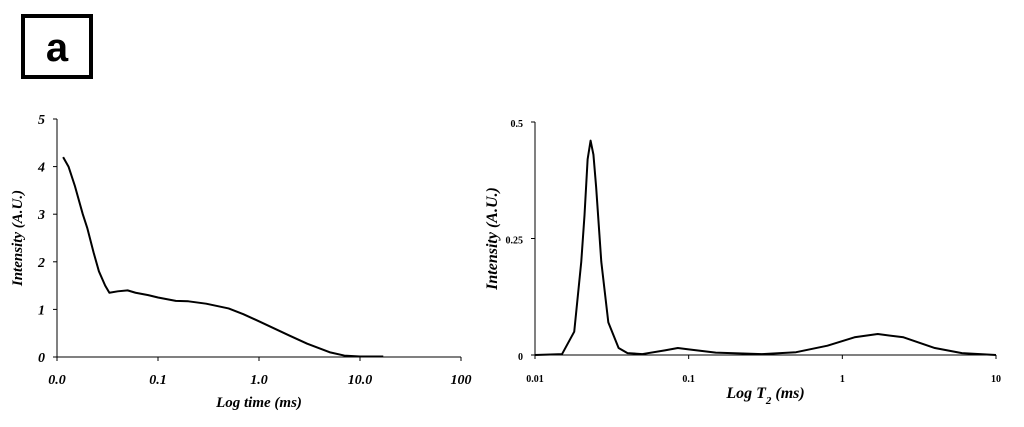 Image resolution: width=1024 pixels, height=427 pixels. Describe the element at coordinates (517, 124) in the screenshot. I see `y-tick-label: 0.5` at that location.